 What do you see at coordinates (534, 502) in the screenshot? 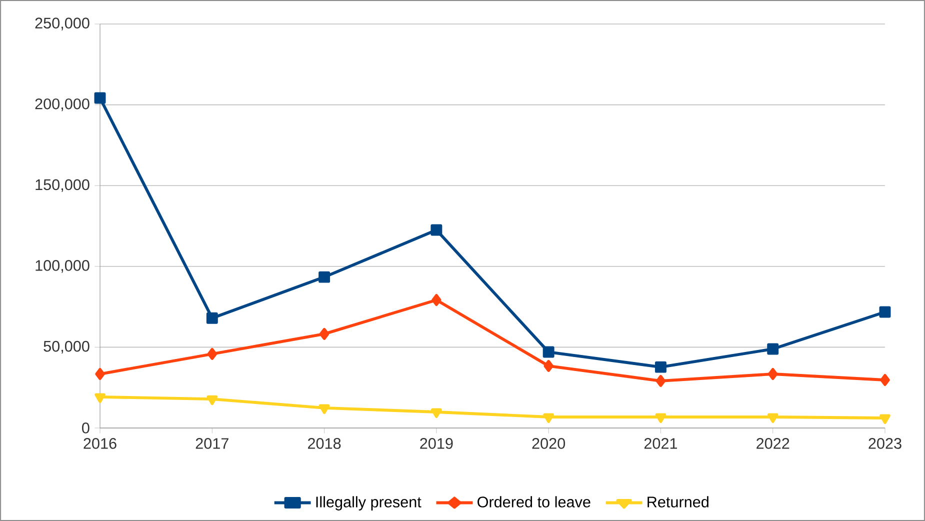
I see `legend-label: Ordered to leave` at bounding box center [534, 502].